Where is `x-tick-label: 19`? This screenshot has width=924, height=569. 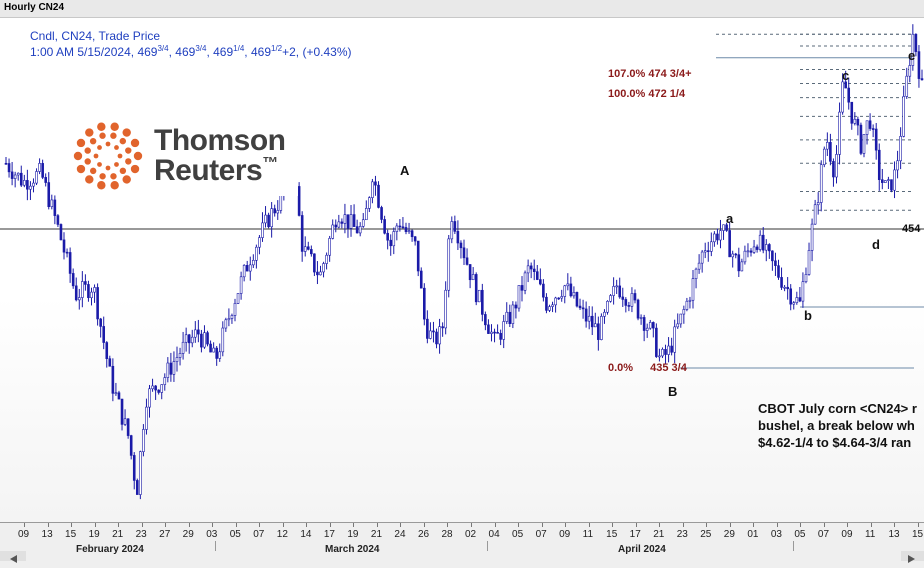 x-tick-label: 19 is located at coordinates (94, 534).